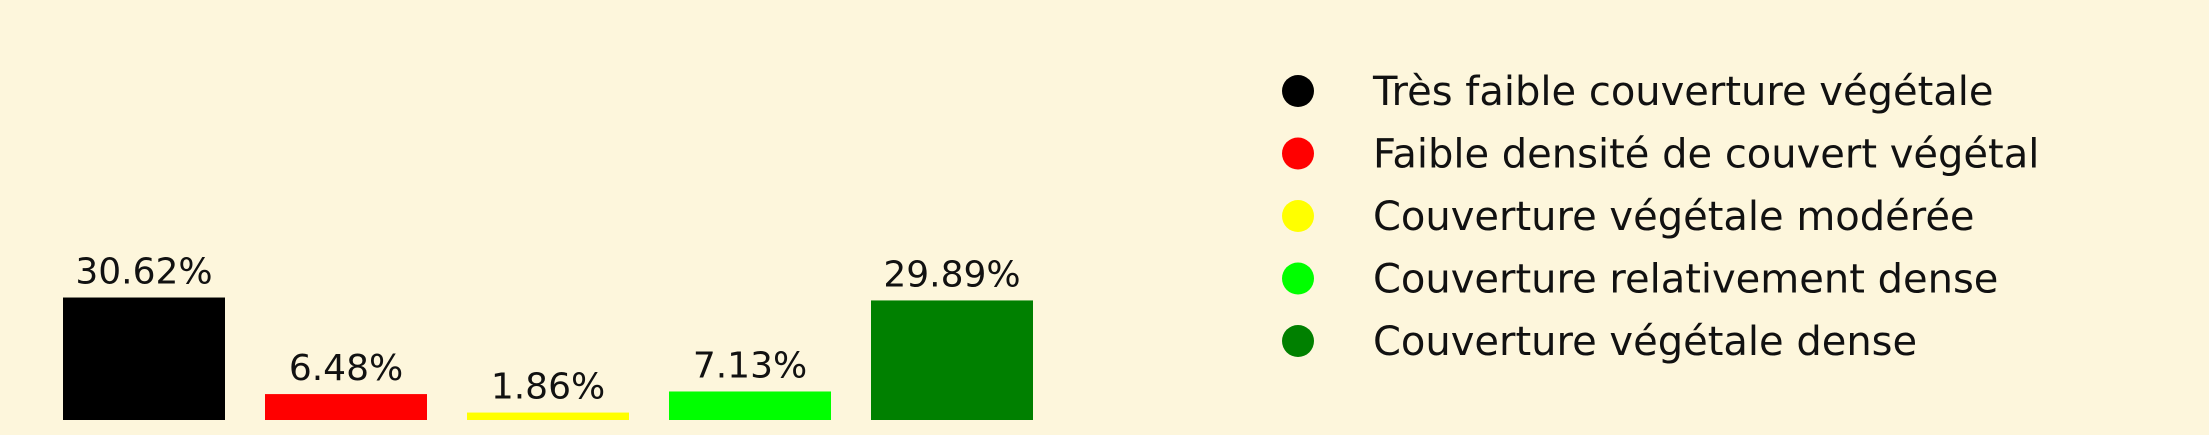 Image resolution: width=2209 pixels, height=435 pixels. Describe the element at coordinates (1706, 155) in the screenshot. I see `legend-entry-label: Faible densité de couvert végétal` at that location.